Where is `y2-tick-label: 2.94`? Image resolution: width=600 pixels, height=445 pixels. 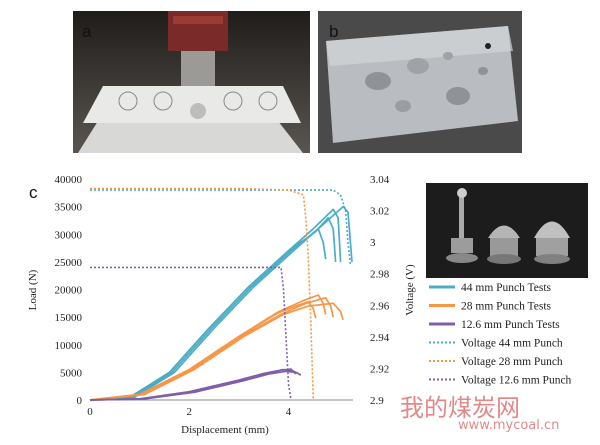 y2-tick-label: 2.94 is located at coordinates (380, 338).